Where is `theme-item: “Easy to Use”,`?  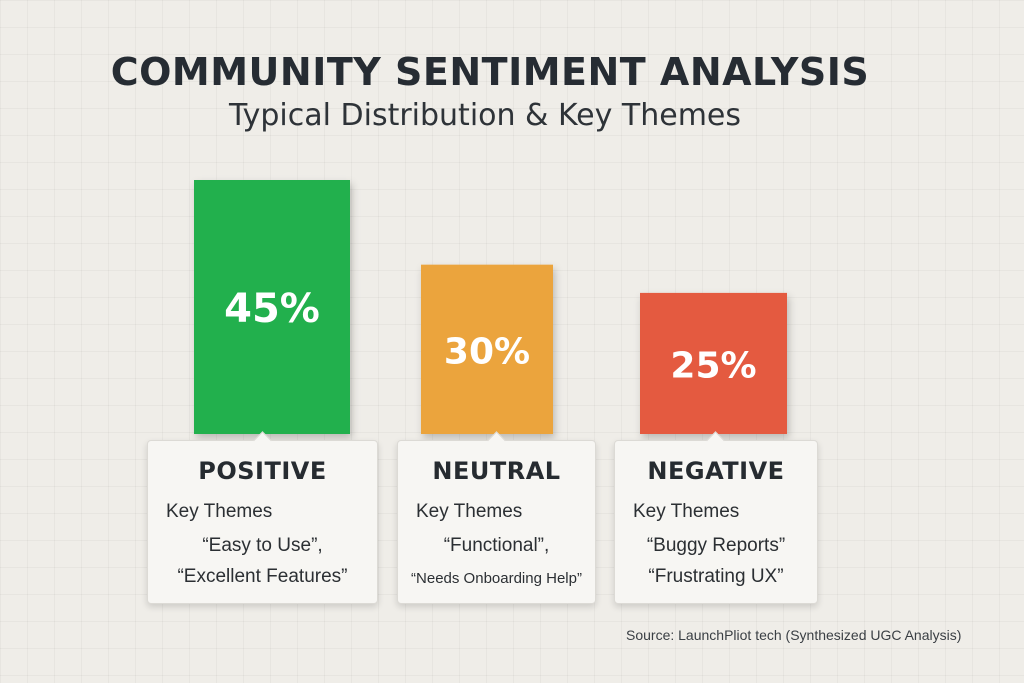
theme-item: “Easy to Use”, is located at coordinates (262, 545).